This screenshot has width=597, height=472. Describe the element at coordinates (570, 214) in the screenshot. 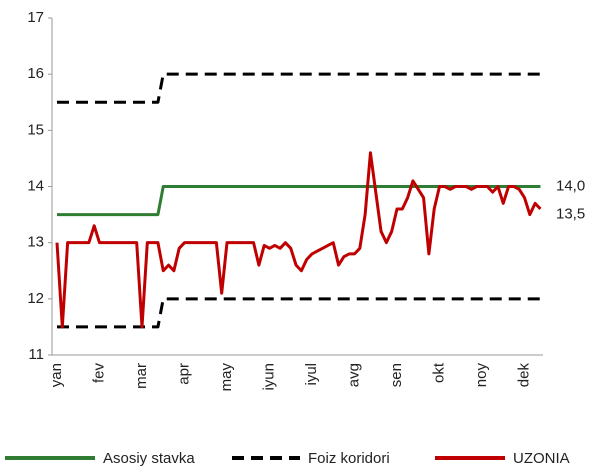

I see `end-label: 13,5` at that location.